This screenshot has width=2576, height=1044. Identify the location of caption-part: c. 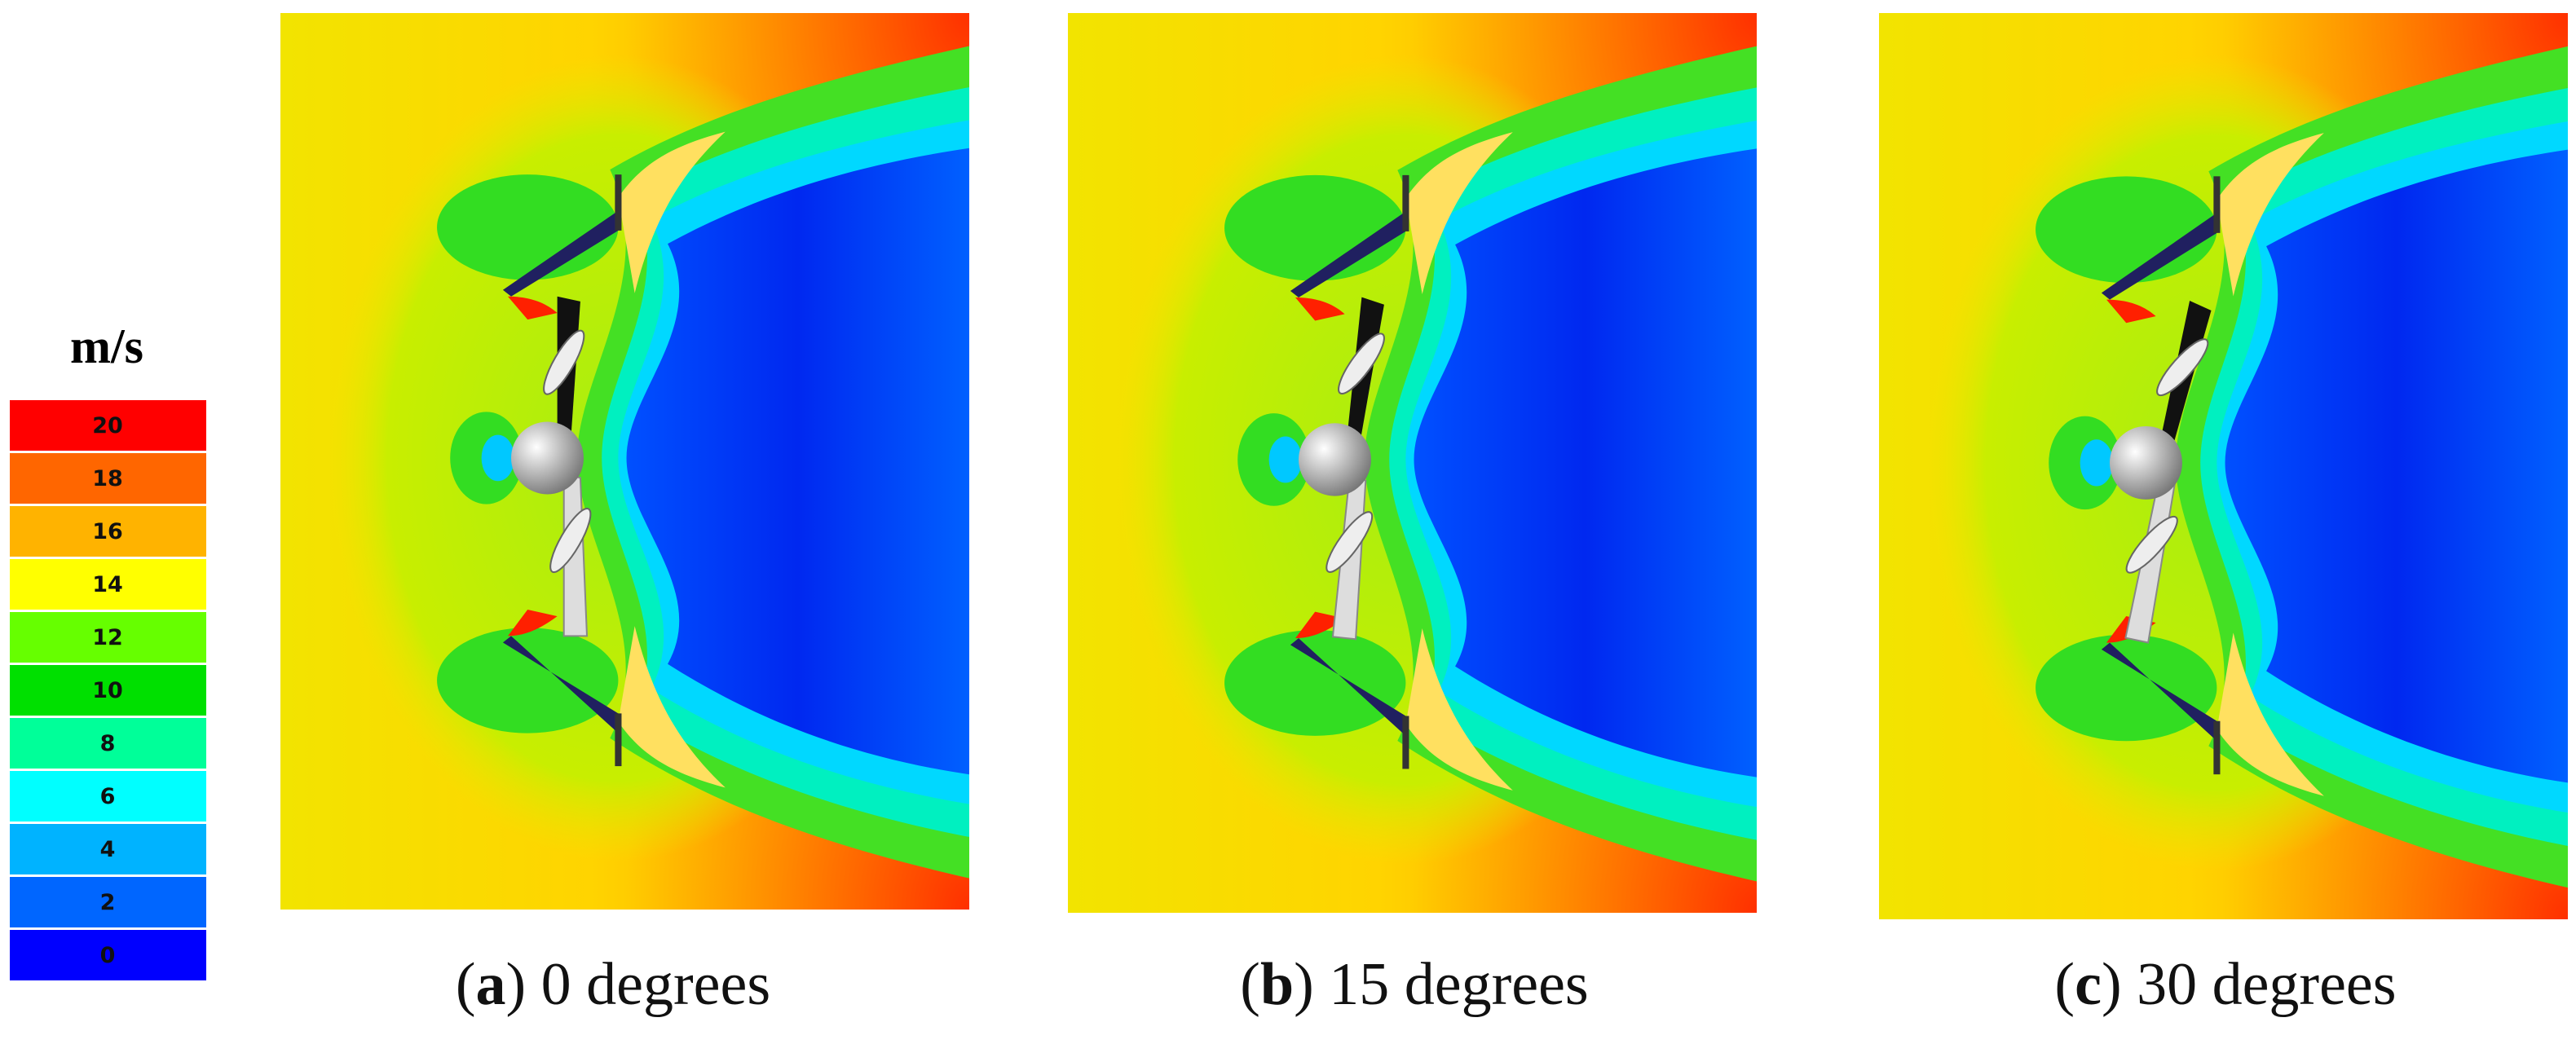
(2088, 984).